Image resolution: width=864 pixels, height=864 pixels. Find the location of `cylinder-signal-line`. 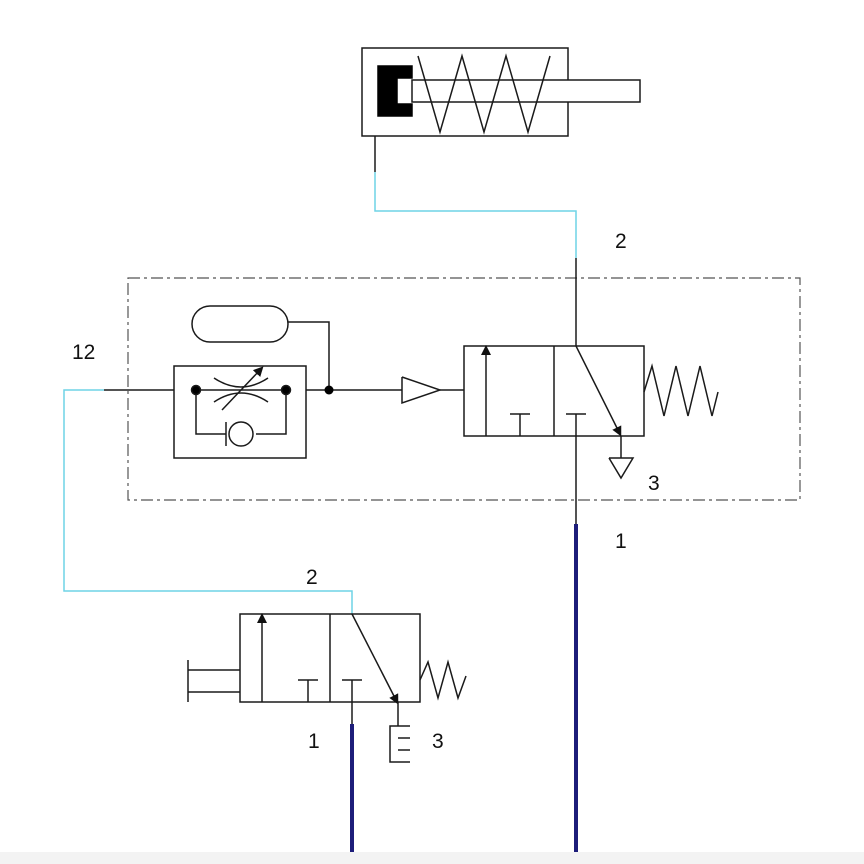

cylinder-signal-line is located at coordinates (475, 215).